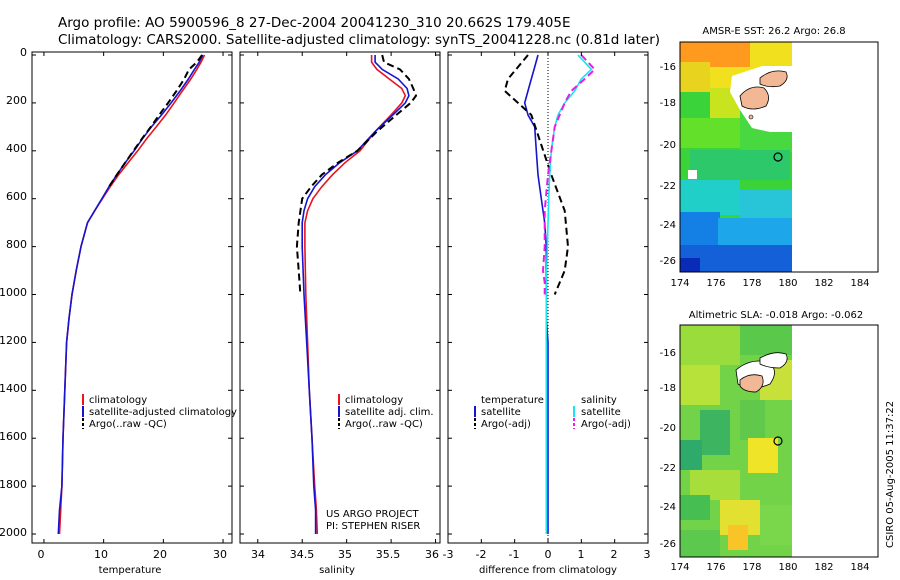 The height and width of the screenshot is (580, 900). I want to click on sla-map-frame, so click(779, 441).